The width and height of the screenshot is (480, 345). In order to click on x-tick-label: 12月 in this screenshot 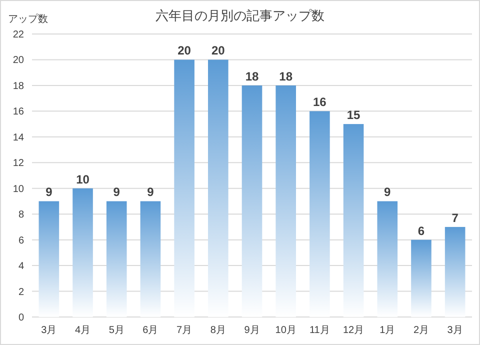, I will do `click(353, 330)`.